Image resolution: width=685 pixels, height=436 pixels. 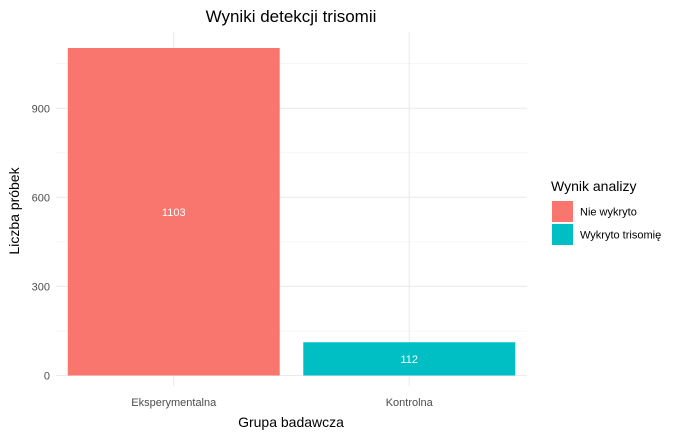 I want to click on chart-title: Wyniki detekcji trisomii, so click(x=291, y=16).